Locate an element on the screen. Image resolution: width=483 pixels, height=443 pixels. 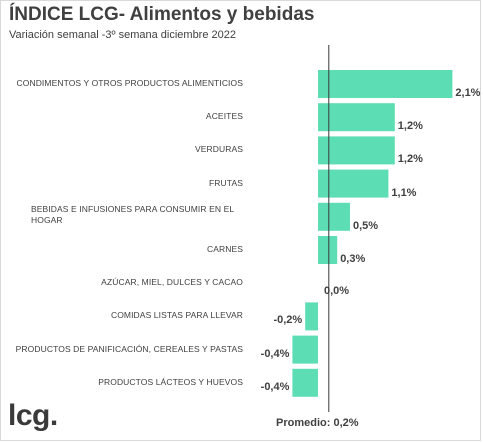
value-label-frutas: 1,1% is located at coordinates (404, 192).